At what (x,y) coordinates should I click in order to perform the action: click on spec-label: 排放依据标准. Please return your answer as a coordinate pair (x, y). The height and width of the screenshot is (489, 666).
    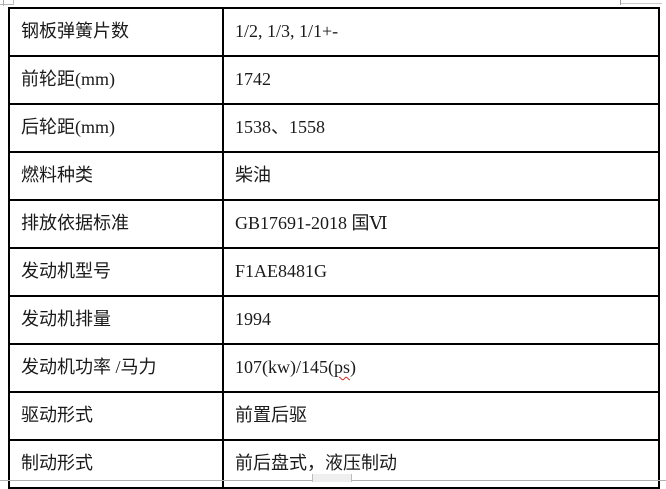
    Looking at the image, I should click on (116, 224).